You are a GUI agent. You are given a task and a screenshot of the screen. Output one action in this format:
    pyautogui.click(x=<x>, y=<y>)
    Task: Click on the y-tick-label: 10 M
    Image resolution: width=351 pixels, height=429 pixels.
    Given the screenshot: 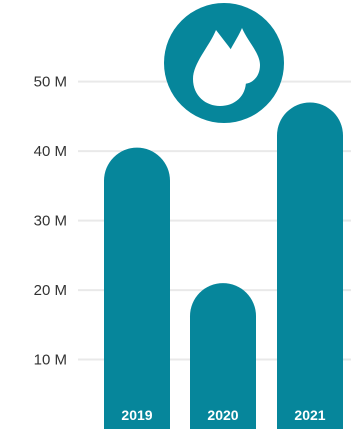 What is the action you would take?
    pyautogui.click(x=50, y=360)
    